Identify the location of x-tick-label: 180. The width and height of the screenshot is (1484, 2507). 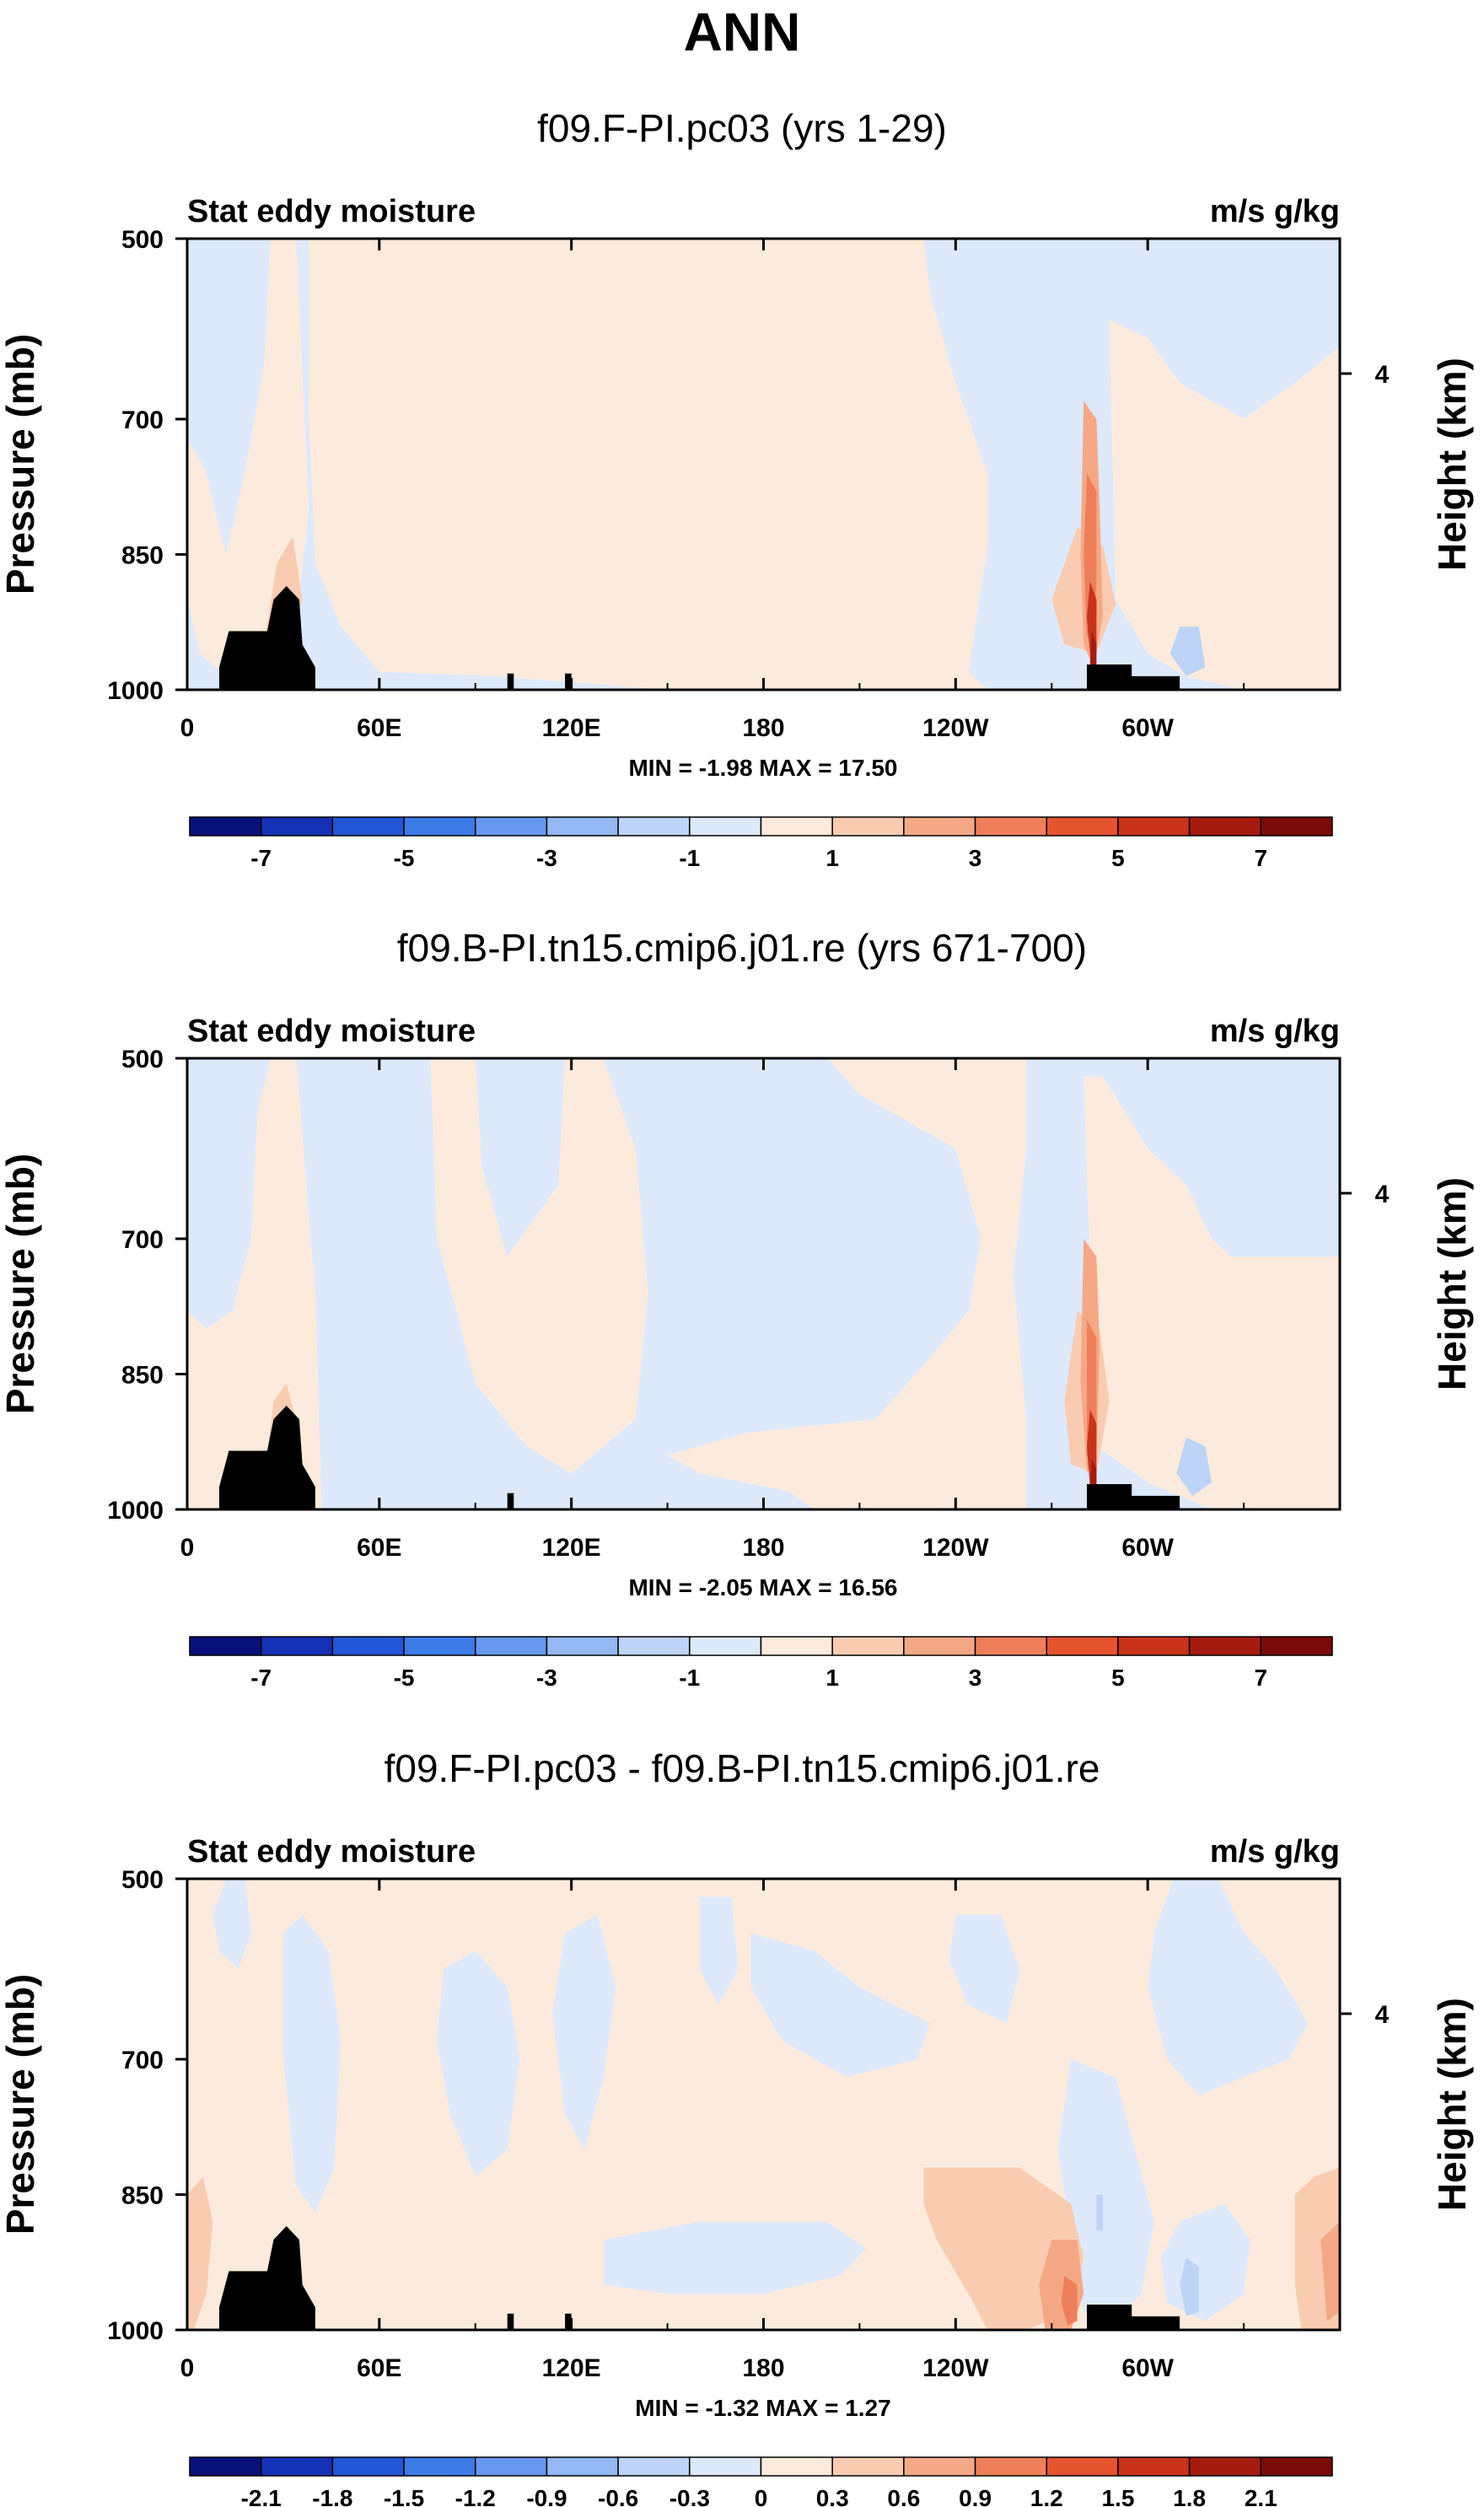
(763, 2368).